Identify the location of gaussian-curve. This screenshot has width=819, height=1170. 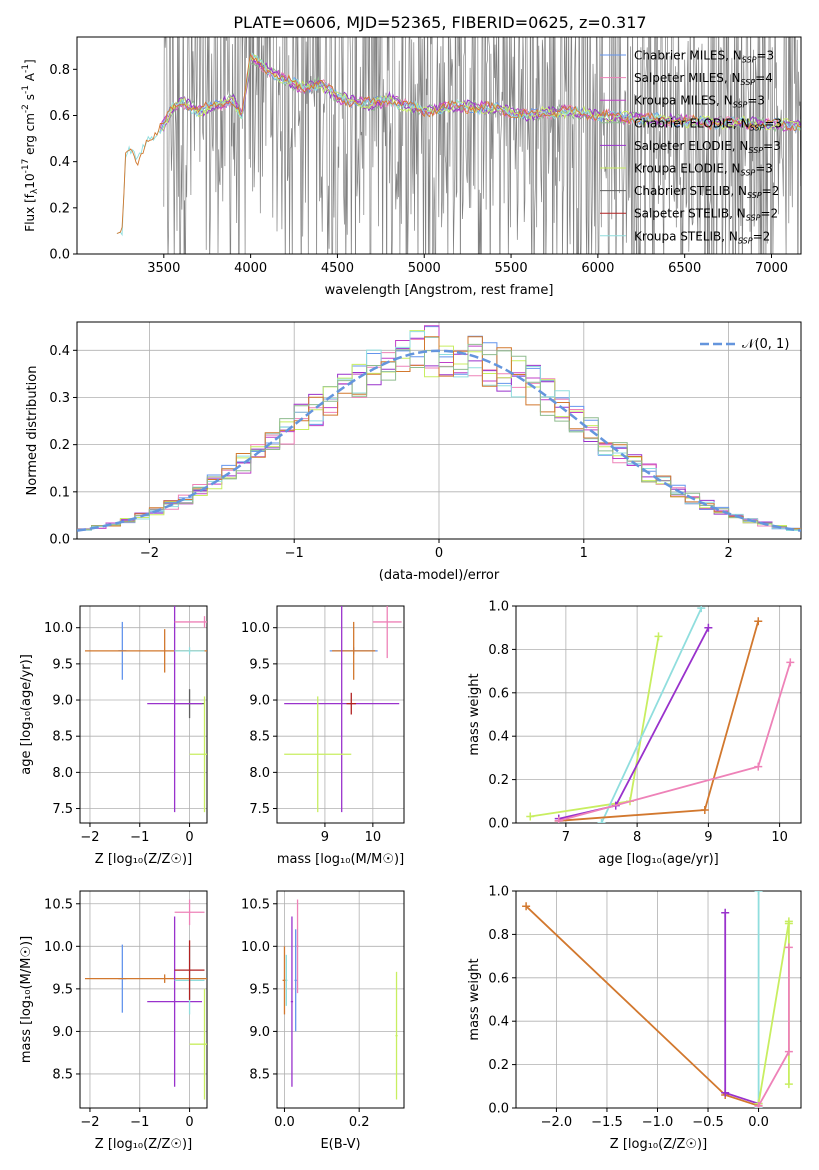
(439, 440).